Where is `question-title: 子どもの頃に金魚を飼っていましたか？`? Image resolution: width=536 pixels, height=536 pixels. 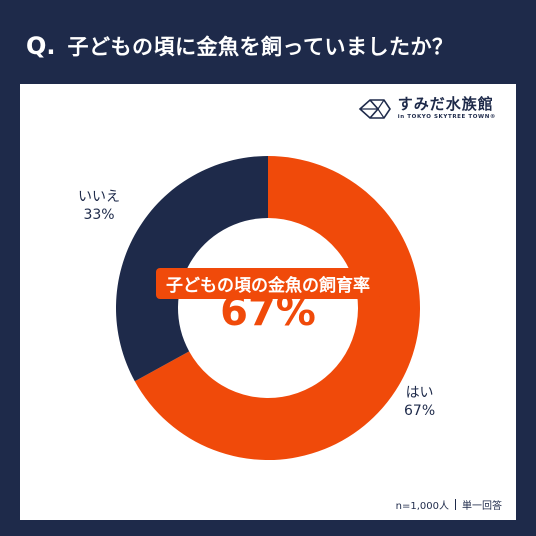 question-title: 子どもの頃に金魚を飼っていましたか？ is located at coordinates (260, 47).